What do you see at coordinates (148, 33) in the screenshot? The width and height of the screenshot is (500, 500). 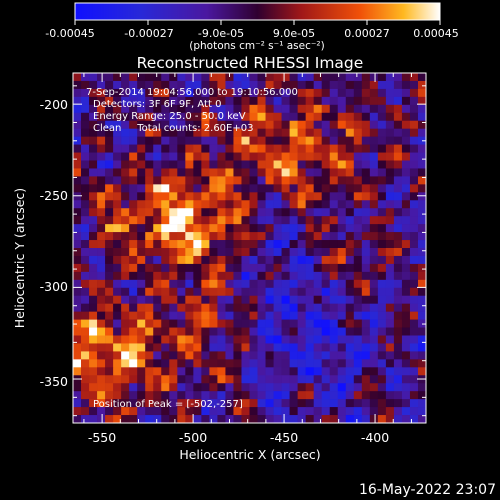 I see `colorbar-tick-label: -0.00027` at bounding box center [148, 33].